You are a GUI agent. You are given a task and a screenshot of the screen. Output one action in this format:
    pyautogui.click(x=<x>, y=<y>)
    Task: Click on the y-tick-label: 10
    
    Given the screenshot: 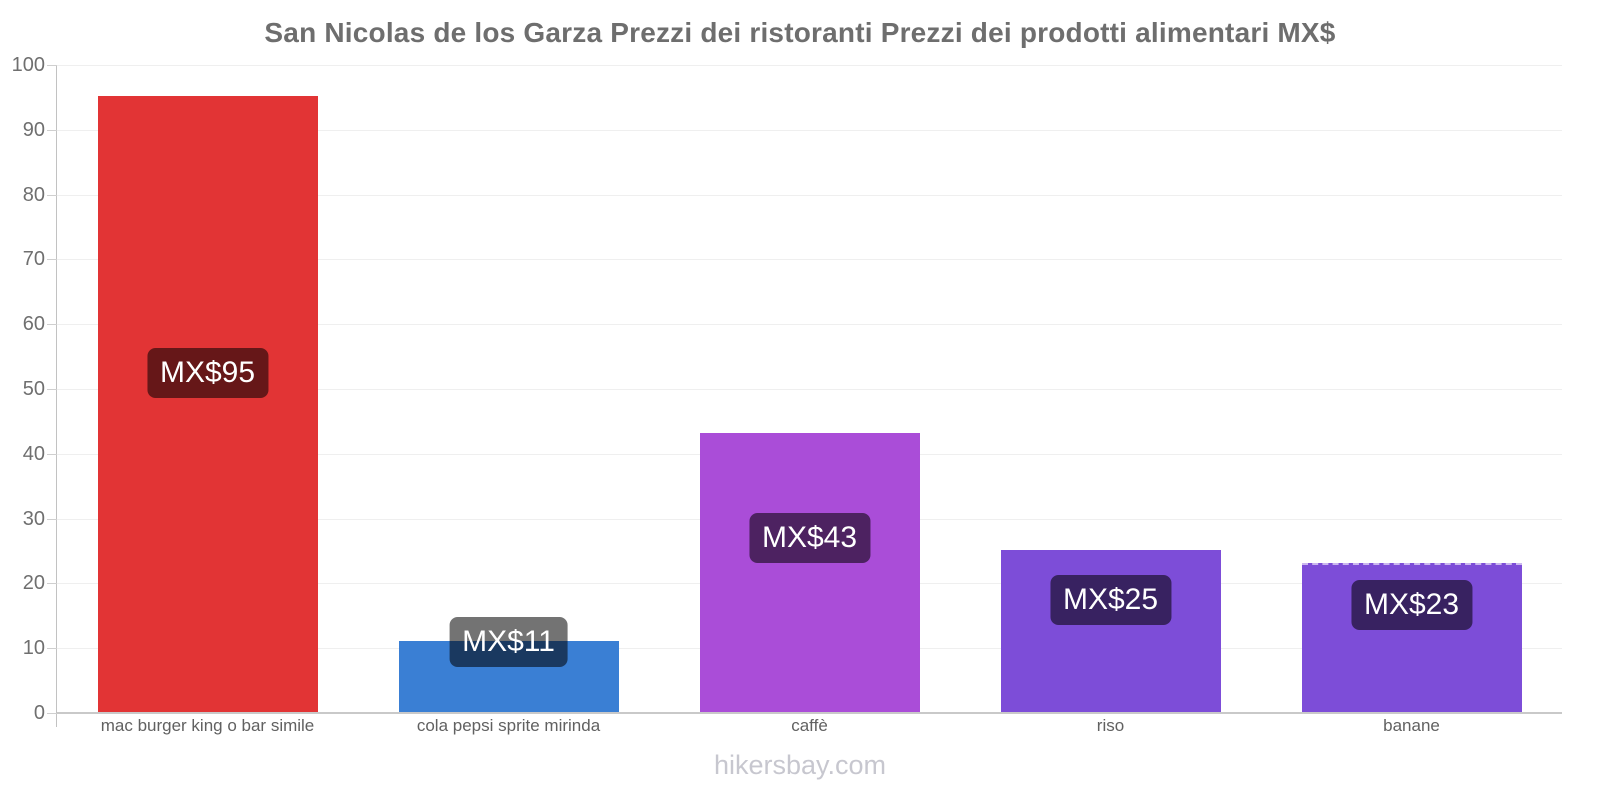 What is the action you would take?
    pyautogui.click(x=33, y=648)
    